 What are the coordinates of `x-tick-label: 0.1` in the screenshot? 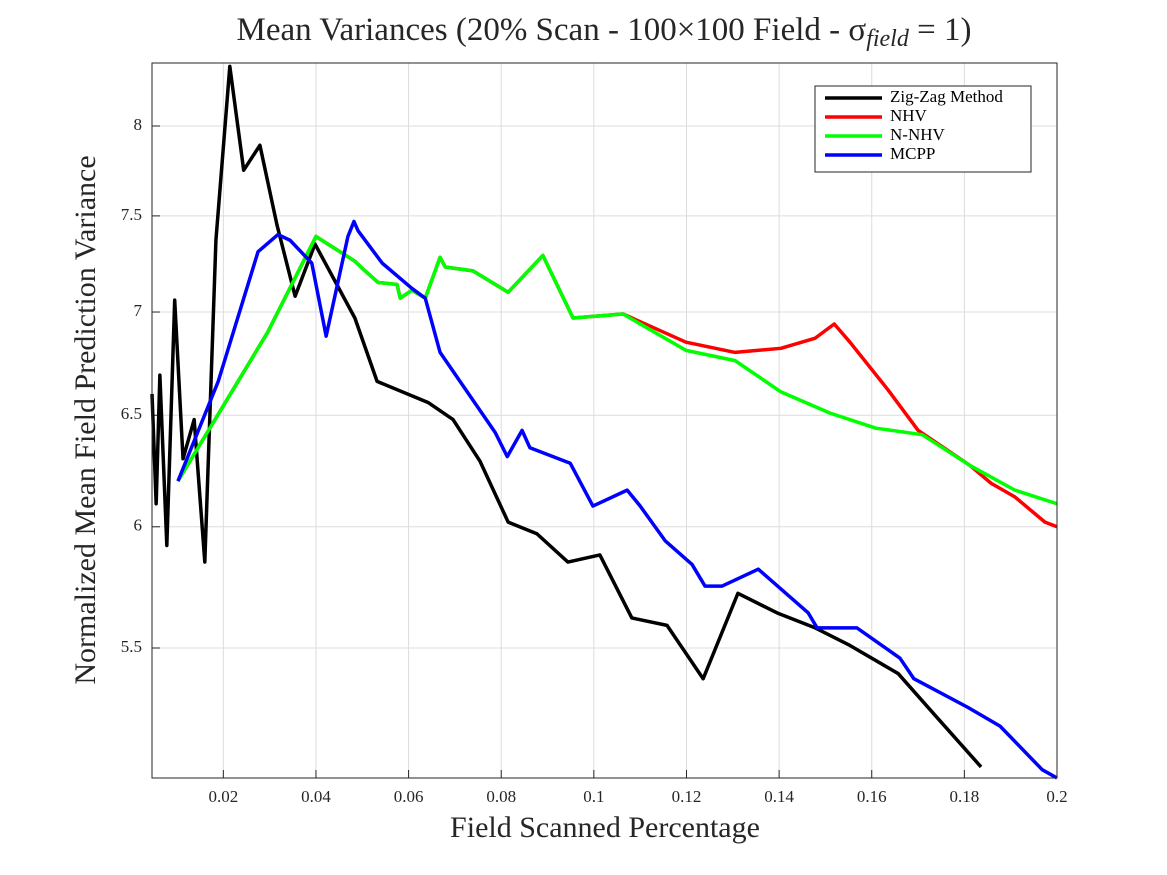 It's located at (593, 796).